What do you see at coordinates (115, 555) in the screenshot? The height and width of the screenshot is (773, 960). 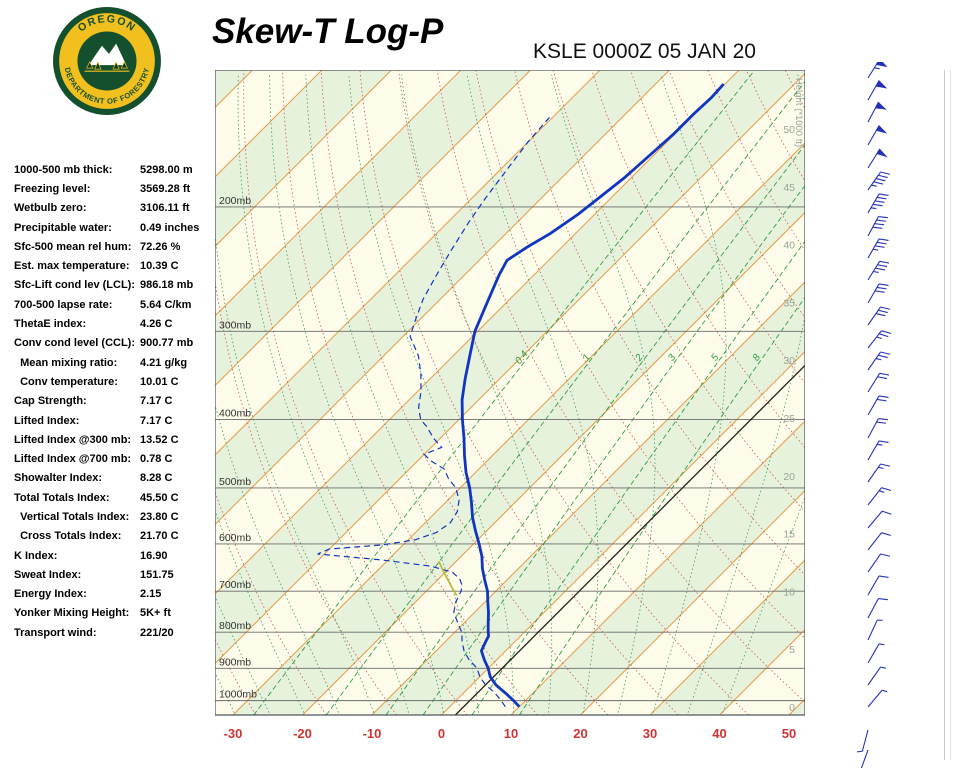 I see `index-row: K Index: 16.90` at bounding box center [115, 555].